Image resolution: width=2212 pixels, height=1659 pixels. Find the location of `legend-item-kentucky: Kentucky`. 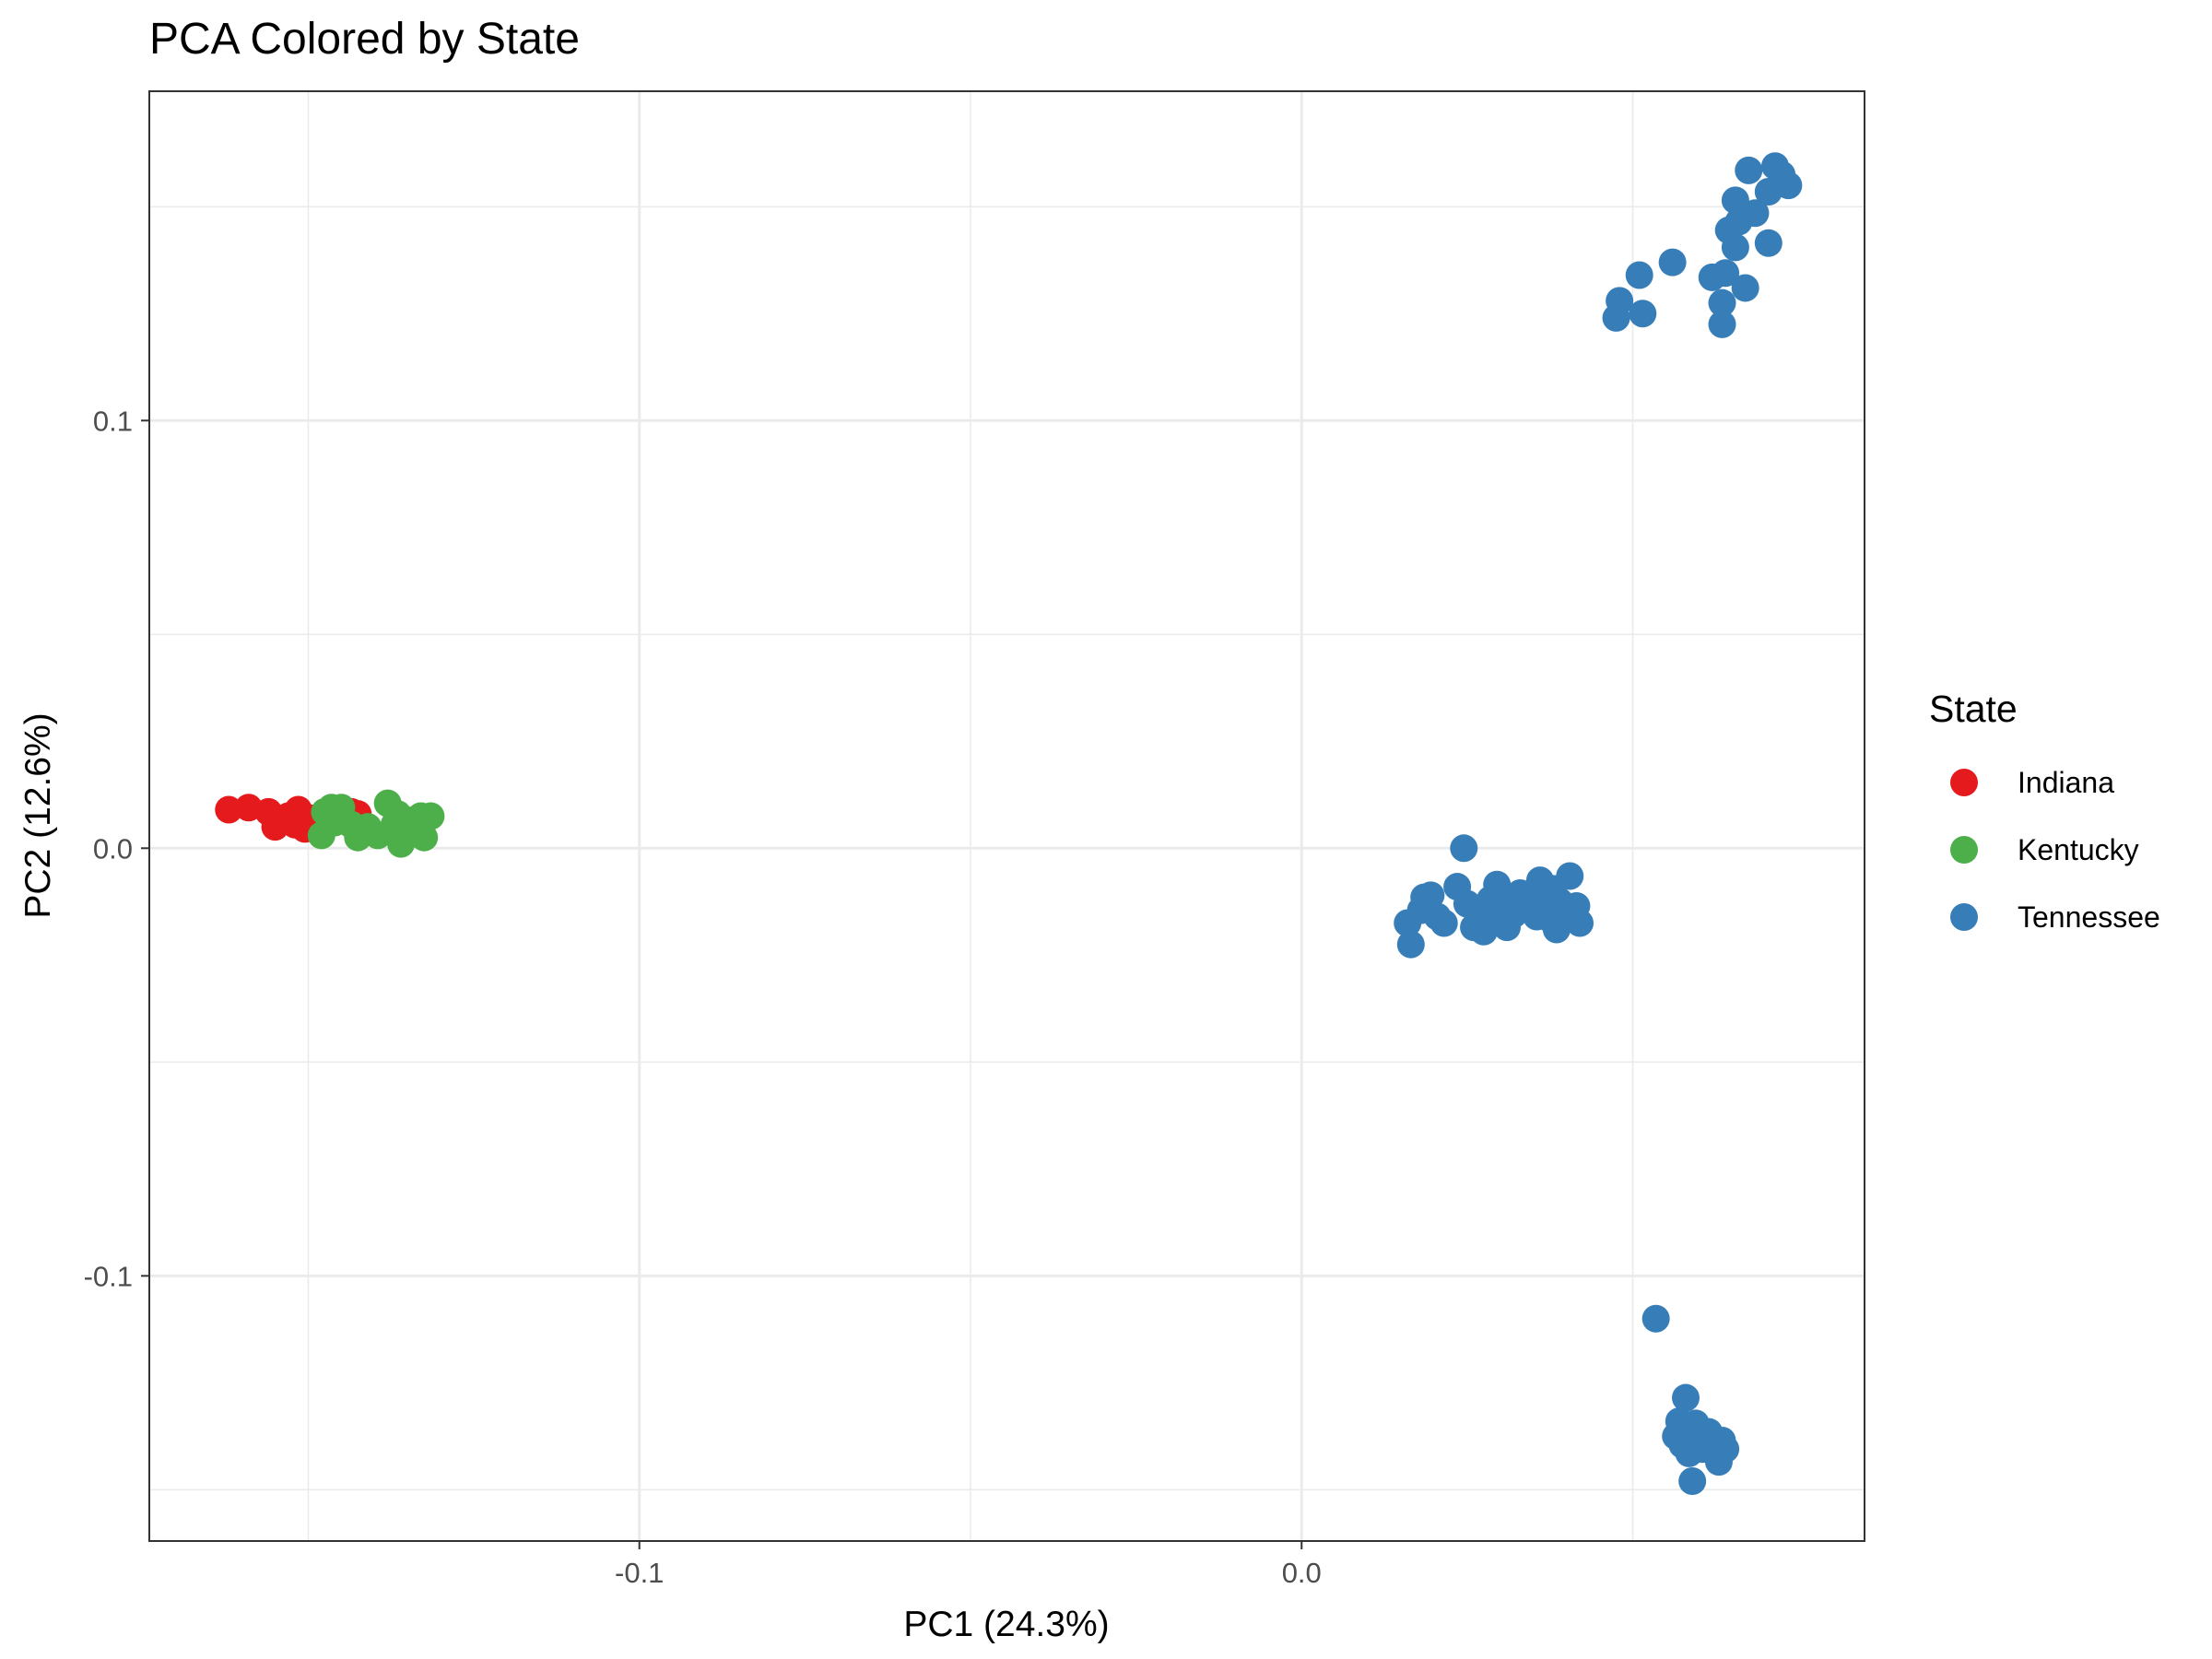

legend-item-kentucky: Kentucky is located at coordinates (2044, 849).